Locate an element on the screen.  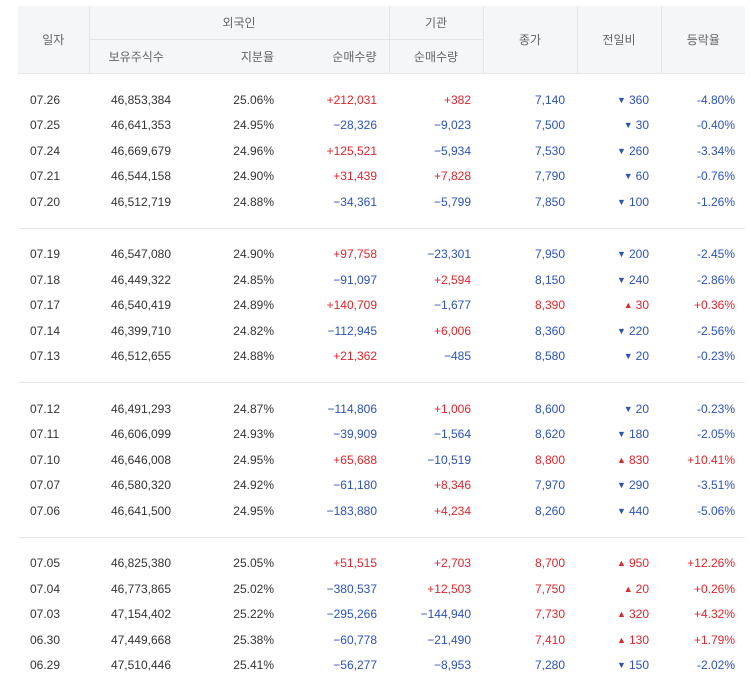
cell-holding-shares: 46,773,865 is located at coordinates (136, 589).